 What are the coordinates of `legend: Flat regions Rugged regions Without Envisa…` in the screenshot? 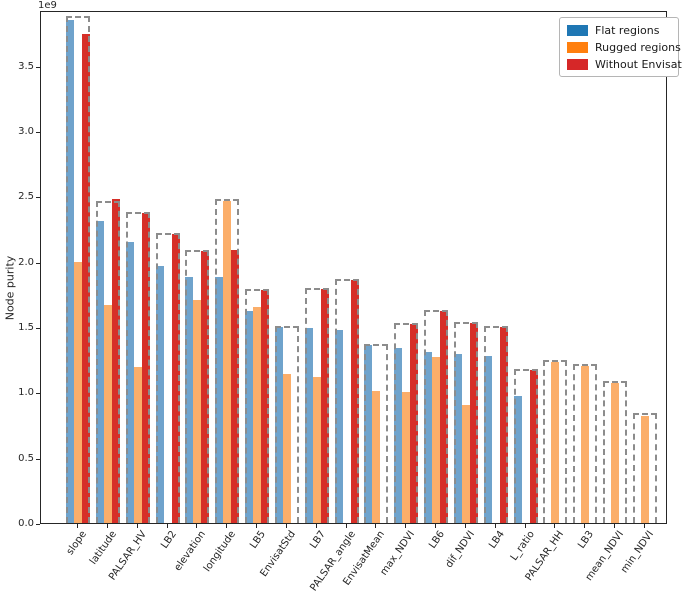 It's located at (620, 47).